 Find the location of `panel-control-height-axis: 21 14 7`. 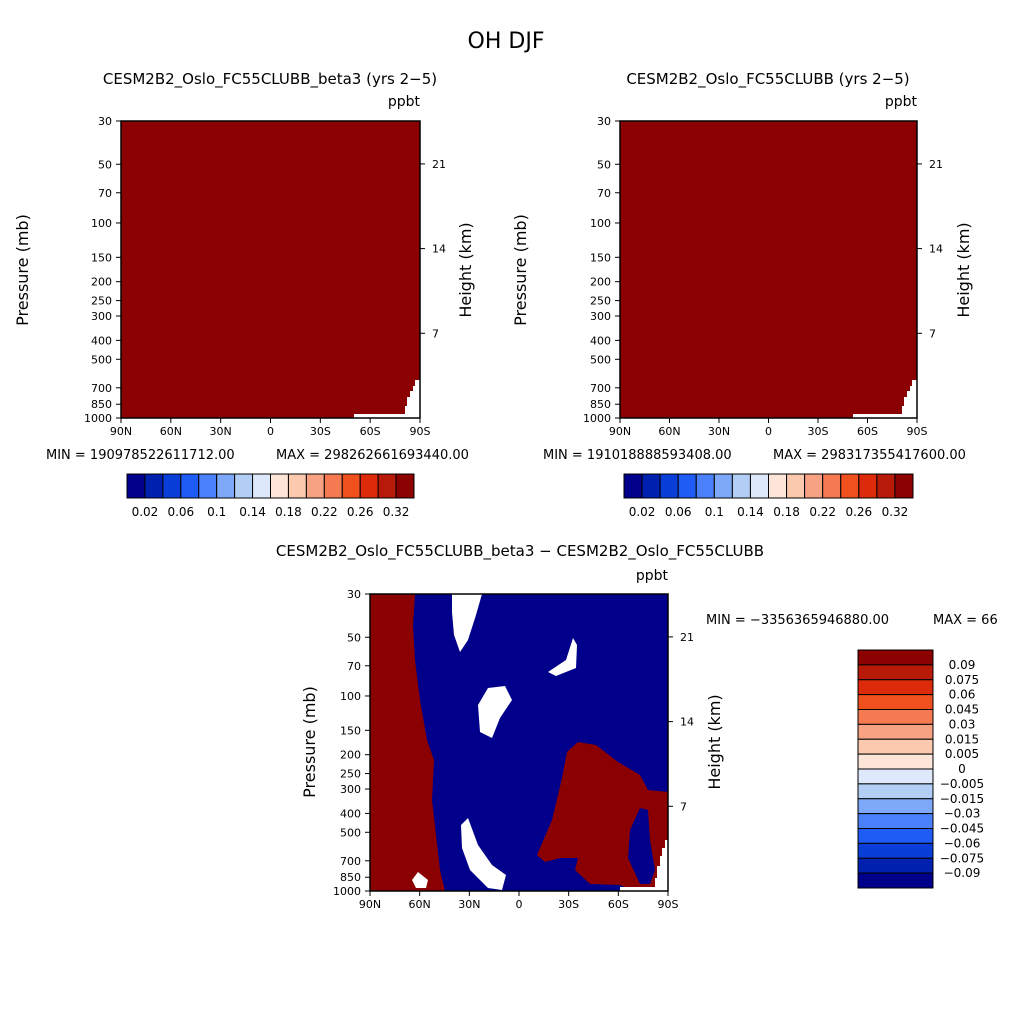

panel-control-height-axis: 21 14 7 is located at coordinates (930, 249).